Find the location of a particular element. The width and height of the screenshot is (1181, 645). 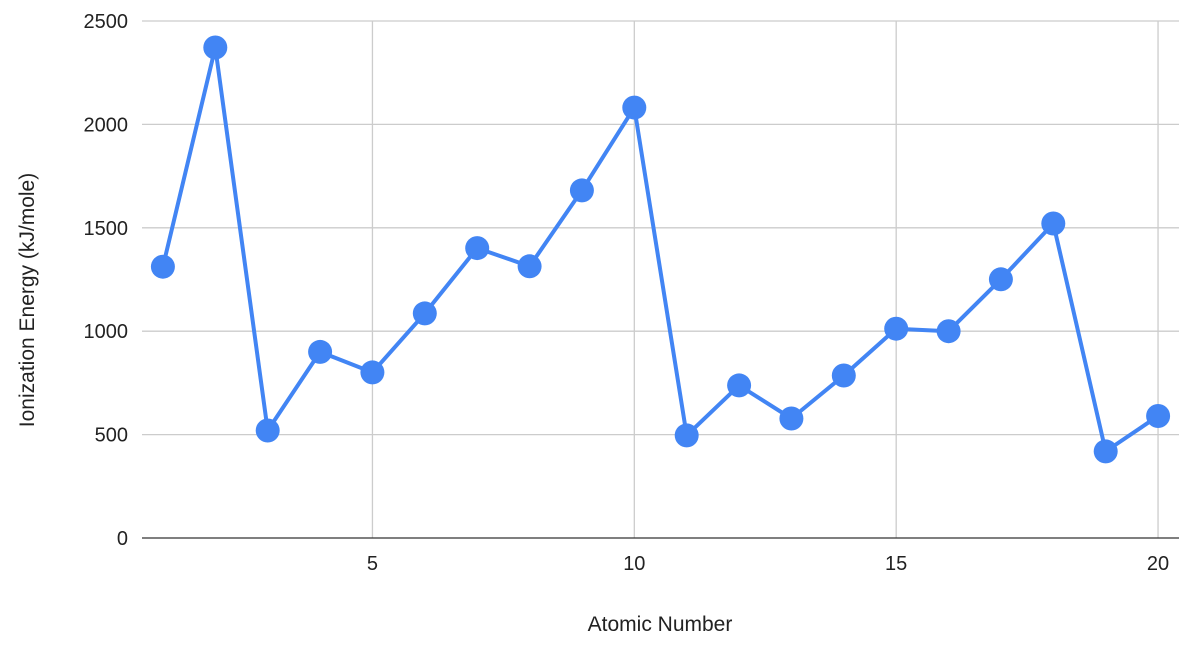

y-tick-label: 0 is located at coordinates (122, 539).